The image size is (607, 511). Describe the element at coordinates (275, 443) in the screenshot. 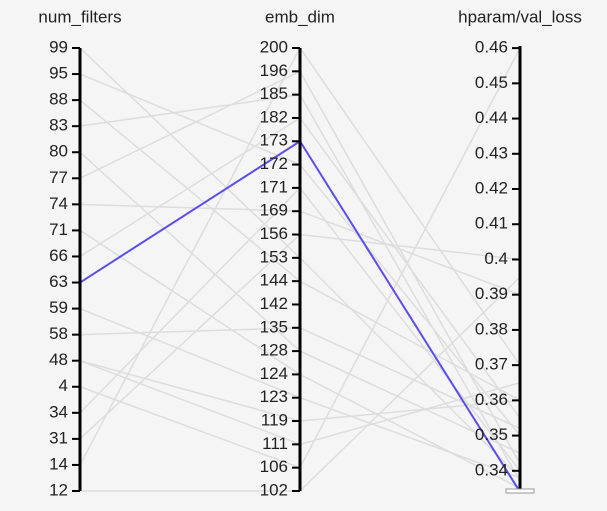

I see `tick-label: 111` at that location.